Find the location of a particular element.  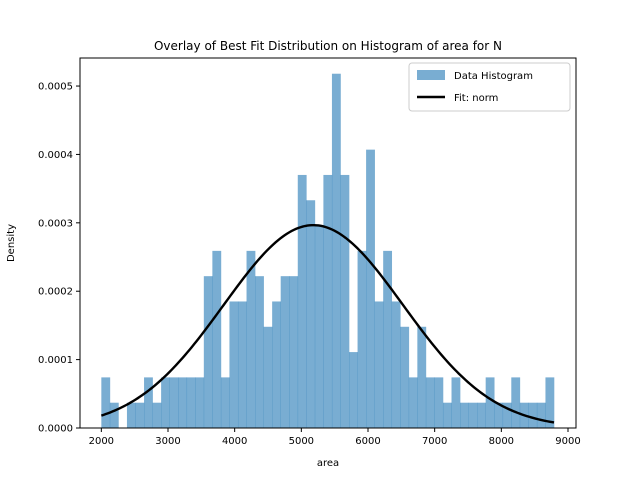

x-axis-ticks: 2000 3000 4000 5000 6000 7000 8000 9000 is located at coordinates (335, 437).